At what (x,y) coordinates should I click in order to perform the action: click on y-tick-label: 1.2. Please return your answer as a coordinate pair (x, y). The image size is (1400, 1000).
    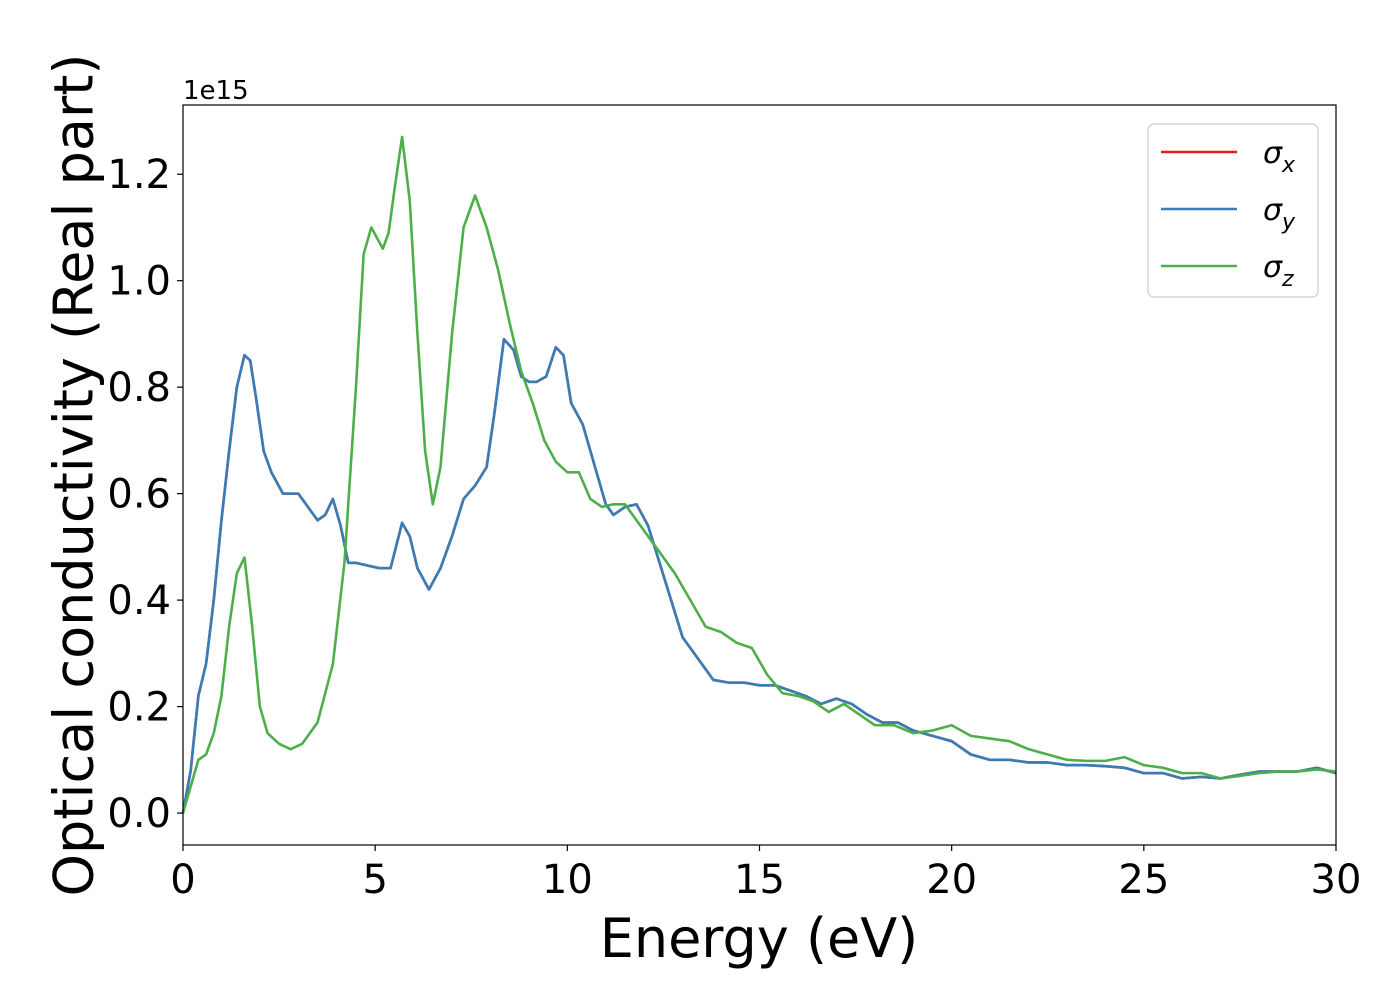
    Looking at the image, I should click on (139, 175).